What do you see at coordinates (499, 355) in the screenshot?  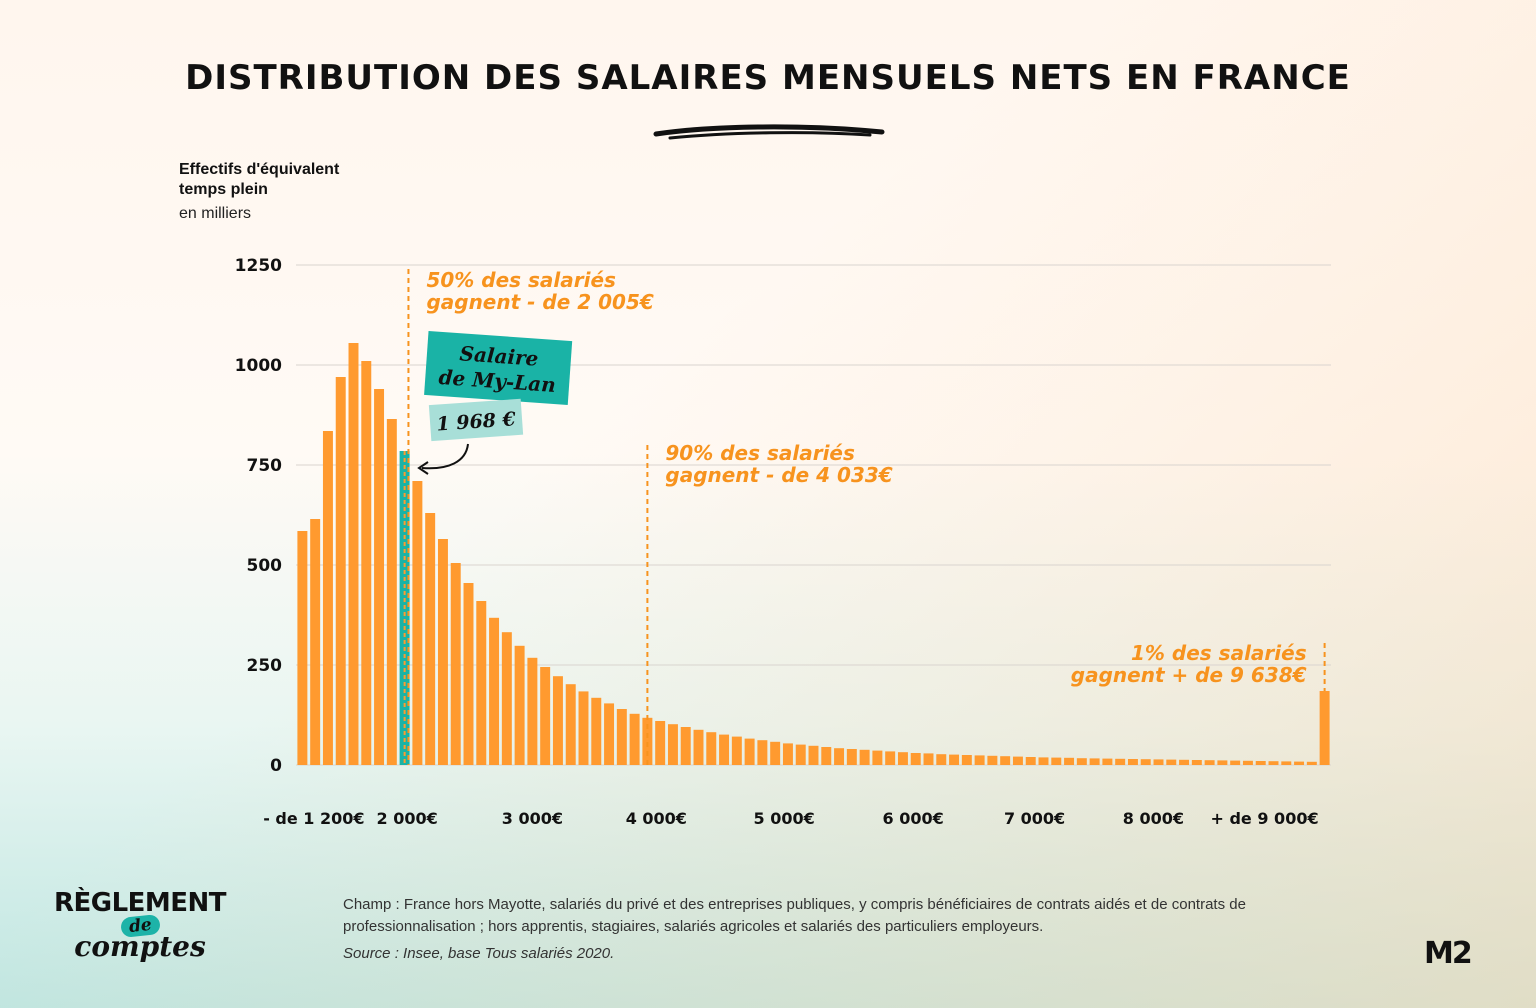 I see `callout-label-line1: Salaire` at bounding box center [499, 355].